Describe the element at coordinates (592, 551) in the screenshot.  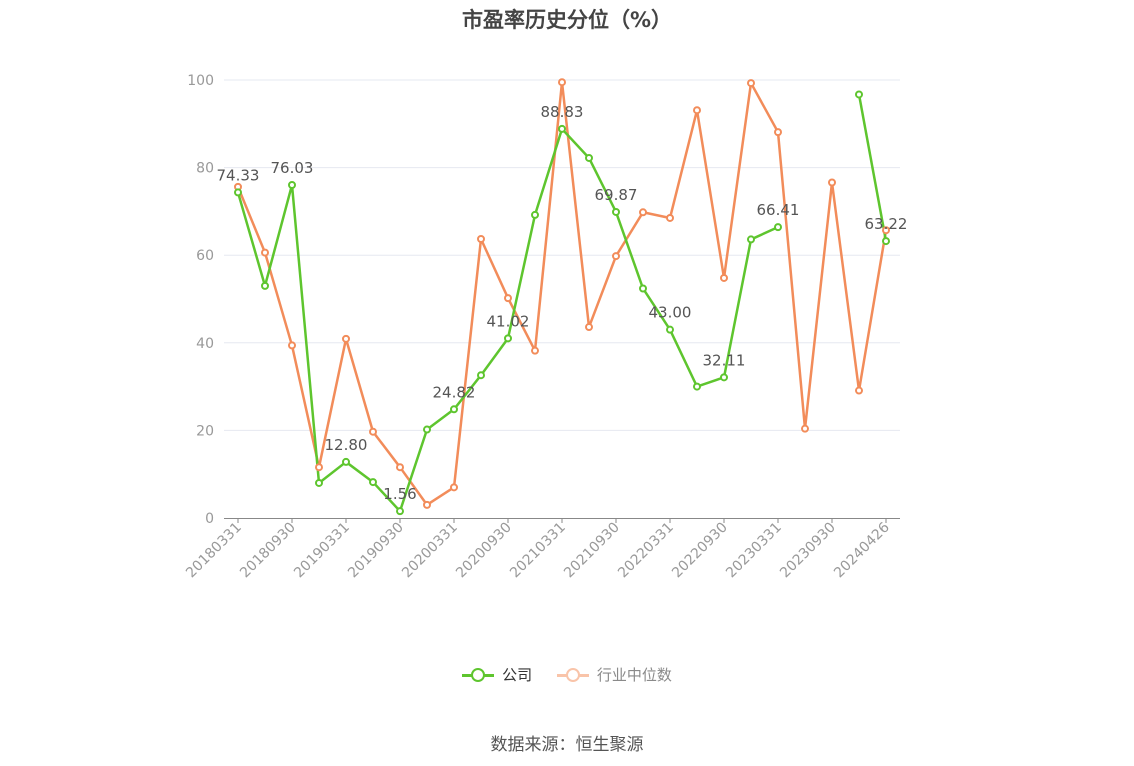
I see `x-tick-label: 20210930` at that location.